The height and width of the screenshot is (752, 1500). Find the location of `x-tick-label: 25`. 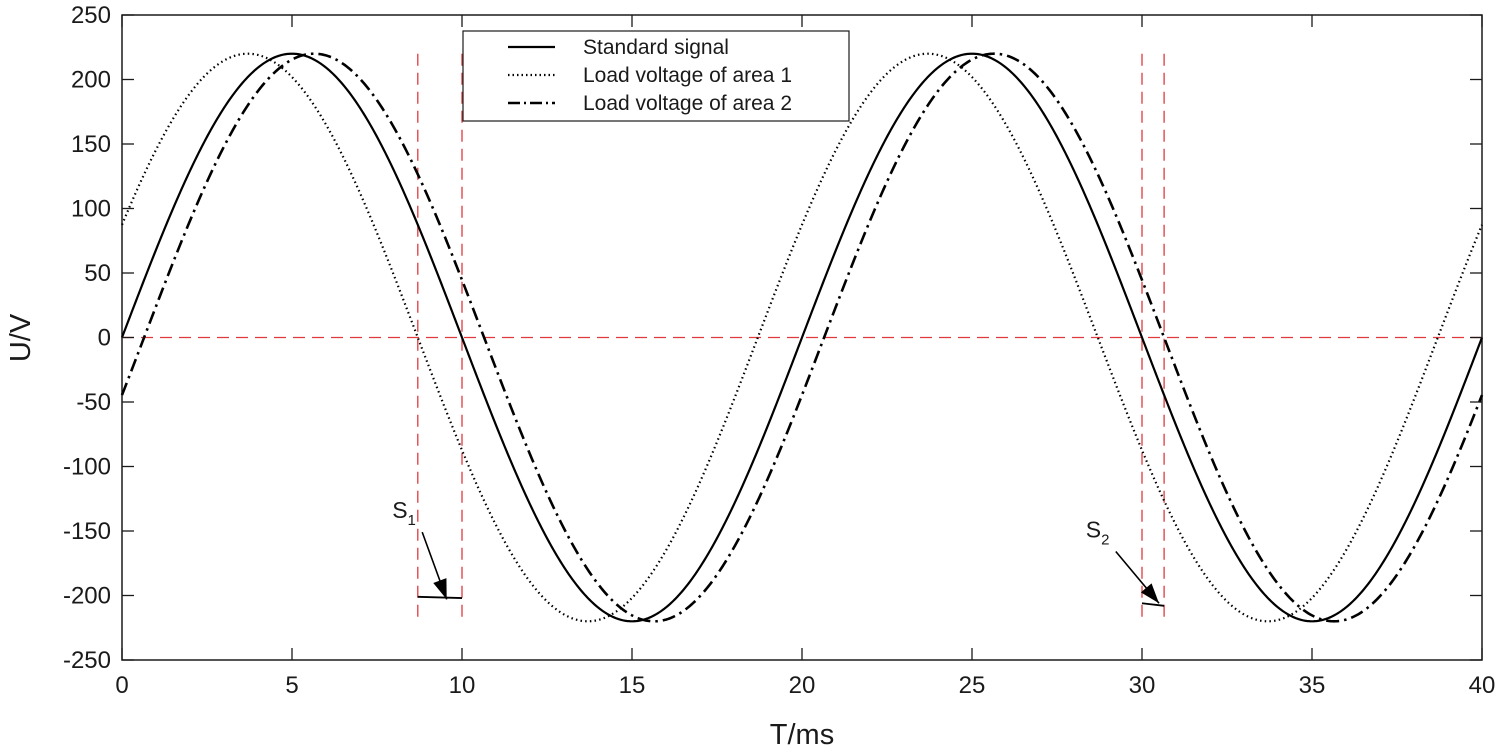

x-tick-label: 25 is located at coordinates (972, 685).